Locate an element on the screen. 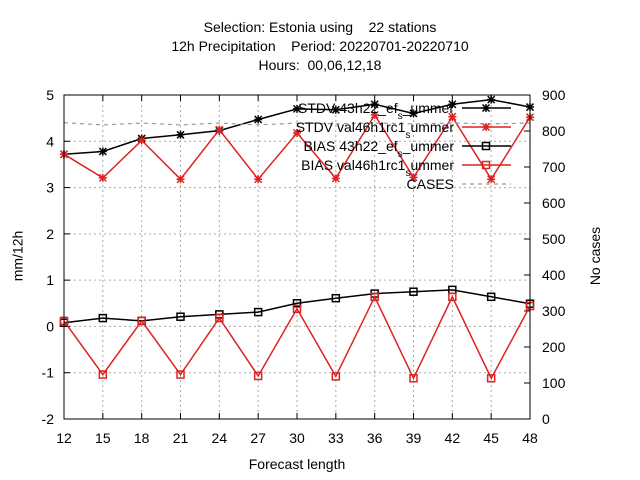  x-tick-label: 48 is located at coordinates (530, 438).